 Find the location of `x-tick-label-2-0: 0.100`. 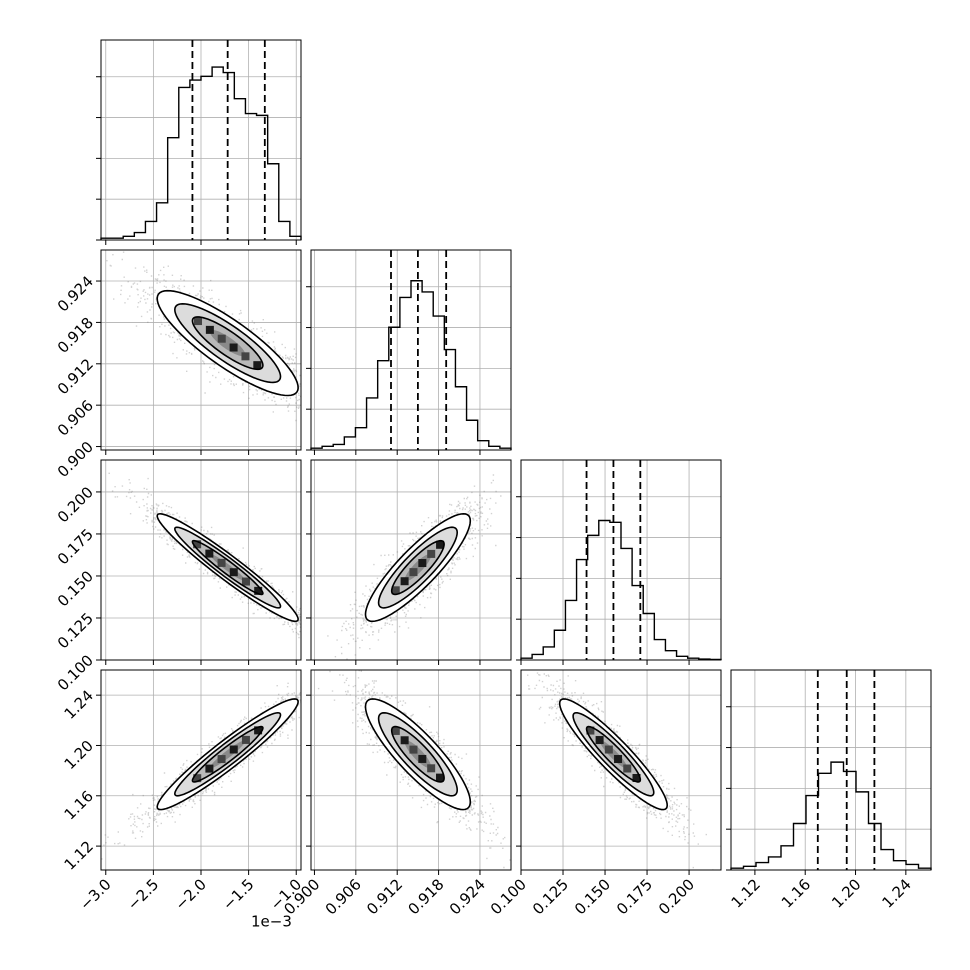

x-tick-label-2-0: 0.100 is located at coordinates (508, 896).